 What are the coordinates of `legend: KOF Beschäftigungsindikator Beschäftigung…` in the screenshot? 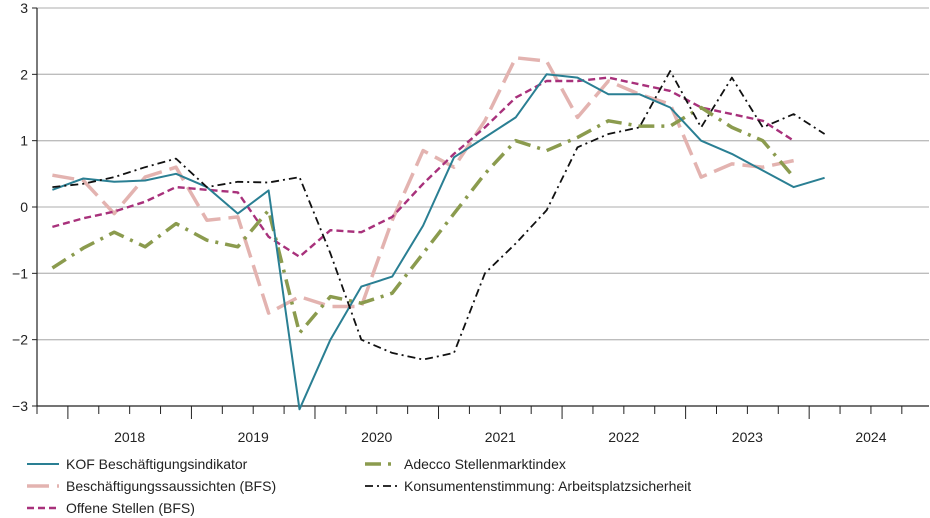 It's located at (359, 486).